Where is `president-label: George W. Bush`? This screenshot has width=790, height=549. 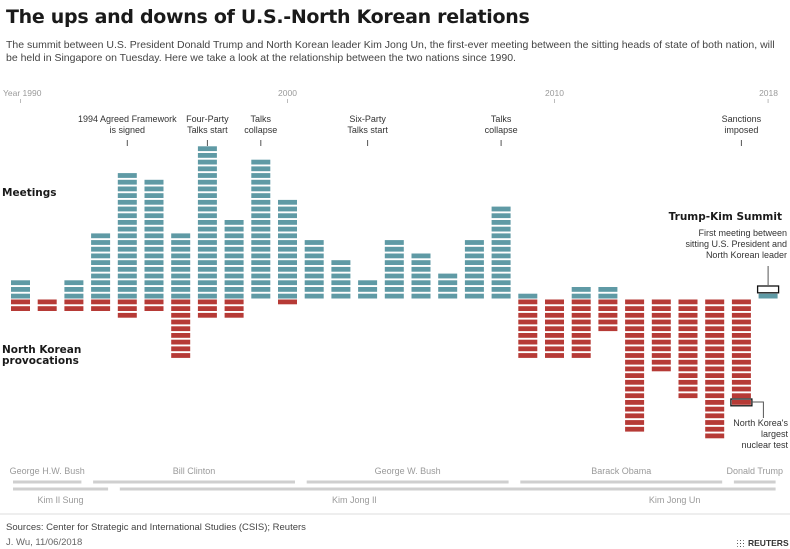 president-label: George W. Bush is located at coordinates (408, 471).